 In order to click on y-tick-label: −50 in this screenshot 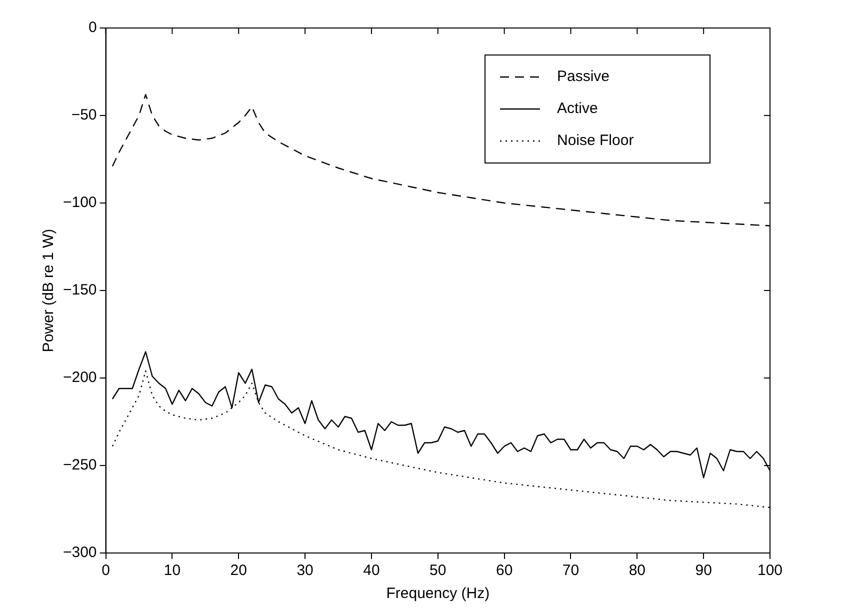, I will do `click(84, 115)`.